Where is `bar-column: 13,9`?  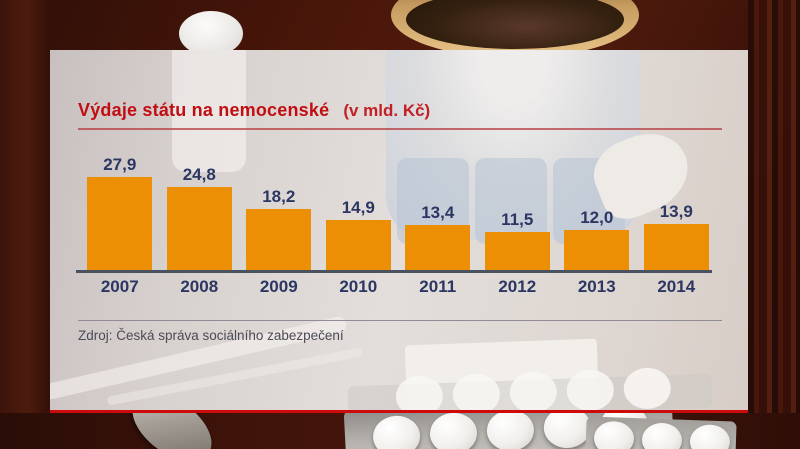
bar-column: 13,9 is located at coordinates (677, 236).